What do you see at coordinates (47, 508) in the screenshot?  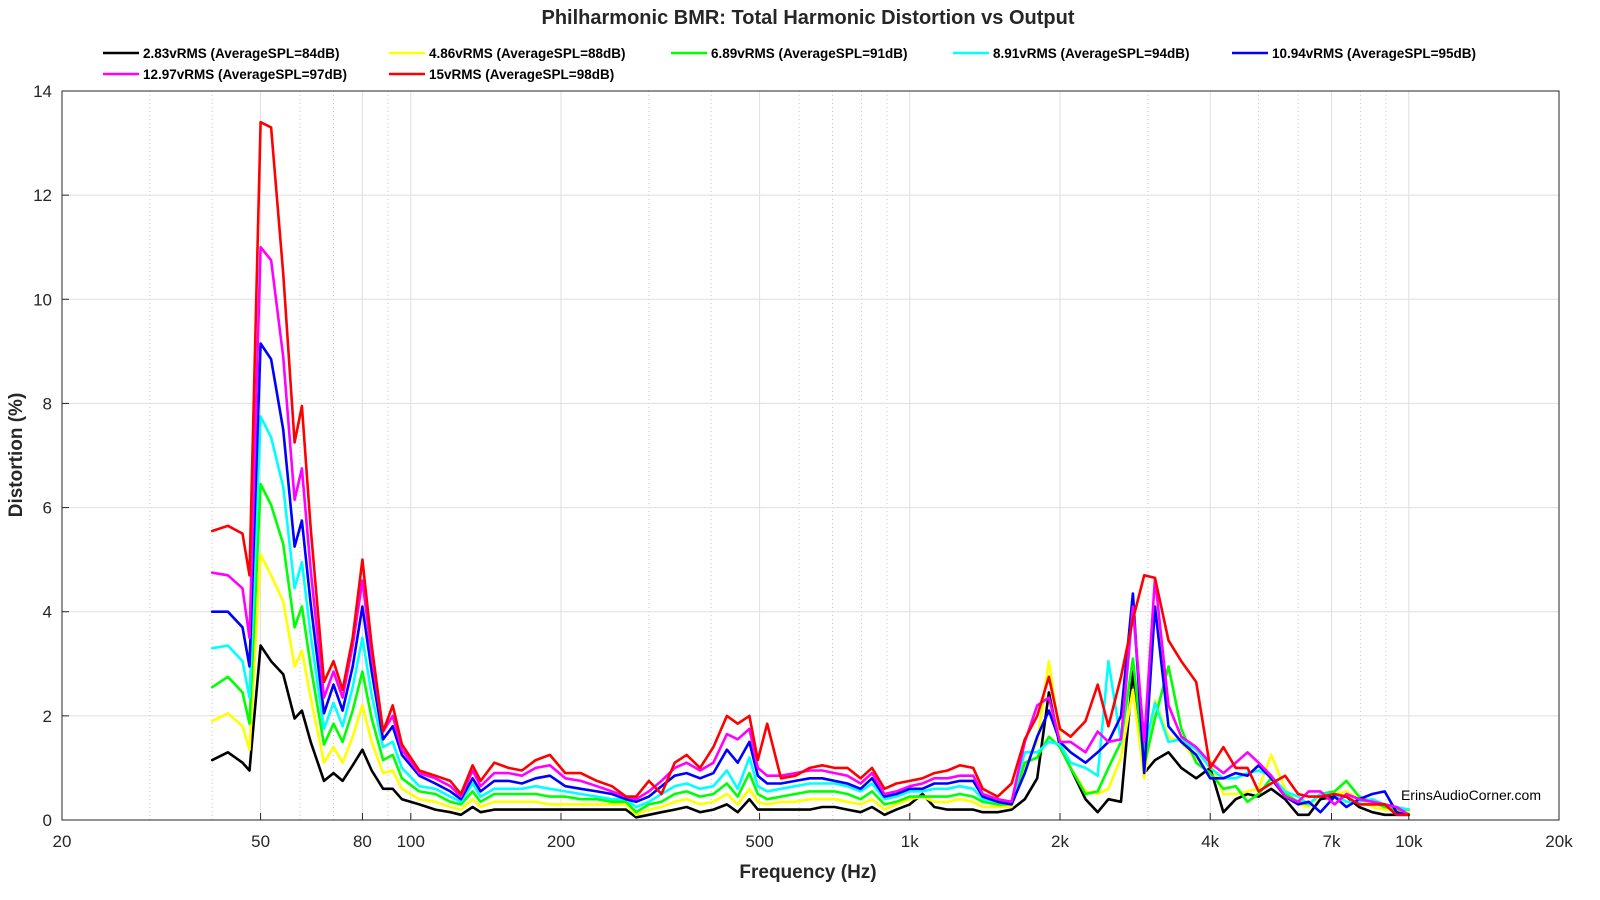 I see `y-tick-label: 6` at bounding box center [47, 508].